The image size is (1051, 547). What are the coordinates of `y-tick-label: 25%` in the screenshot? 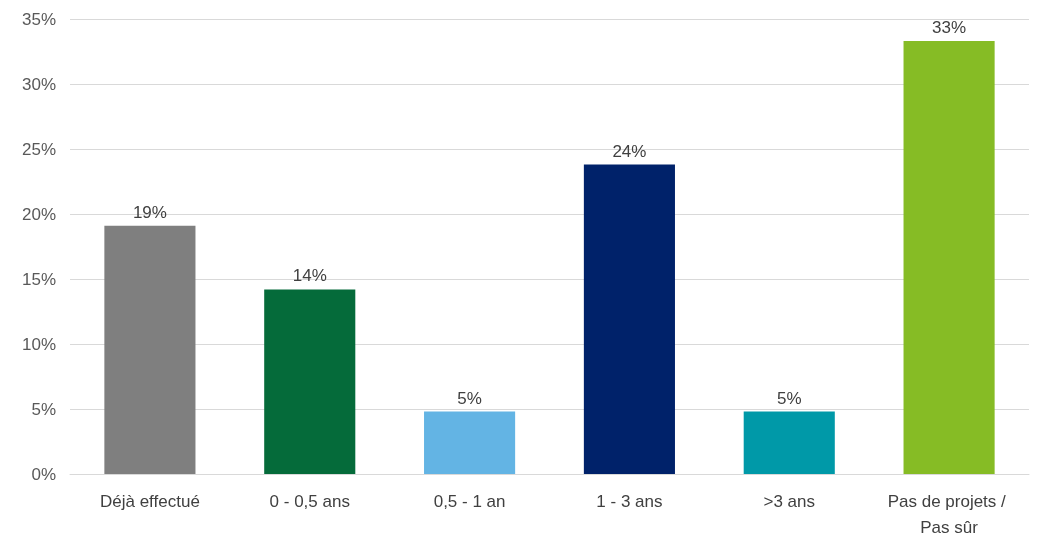 It's located at (38, 149).